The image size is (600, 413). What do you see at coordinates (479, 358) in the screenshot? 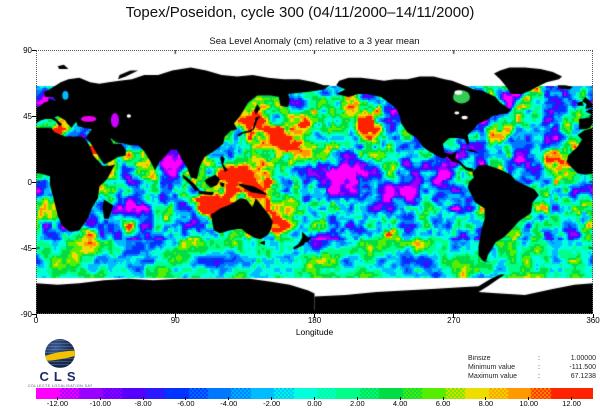
I see `stat-label: Binsize` at bounding box center [479, 358].